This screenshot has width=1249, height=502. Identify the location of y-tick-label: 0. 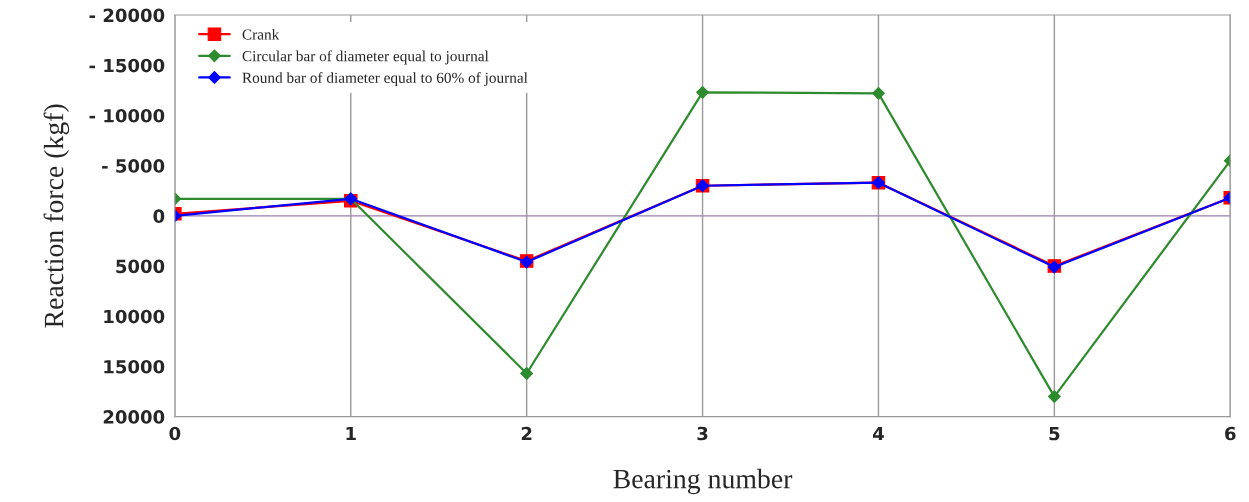
(159, 216).